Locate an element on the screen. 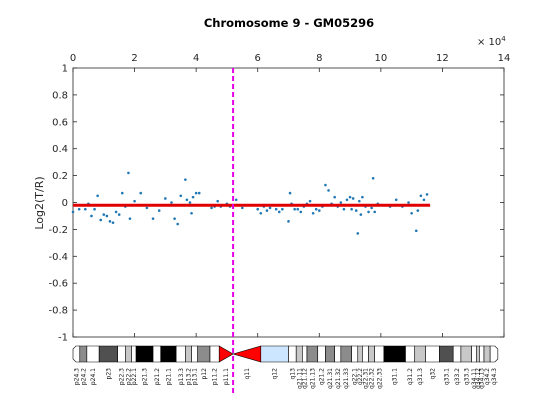 This screenshot has height=420, width=560. x-tick-label: 6 is located at coordinates (258, 58).